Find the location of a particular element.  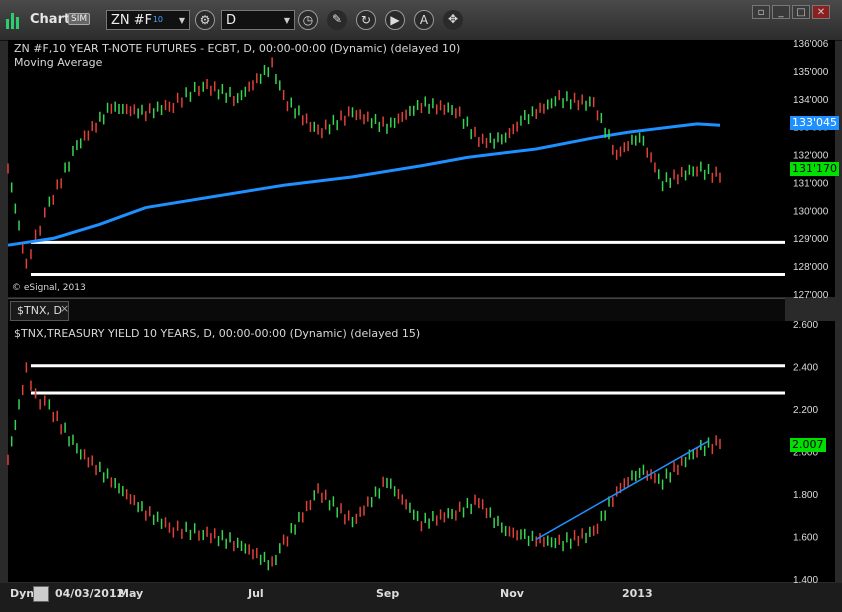

y-tick-label: 132'000 is located at coordinates (811, 156).